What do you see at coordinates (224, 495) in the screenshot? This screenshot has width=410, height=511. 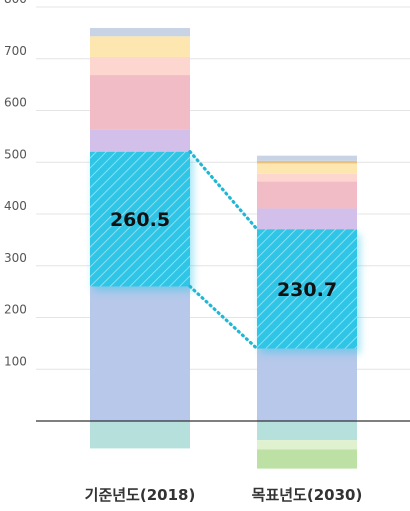 I see `category-labels: 기준년도(2018) 목표년도(2030)` at bounding box center [224, 495].